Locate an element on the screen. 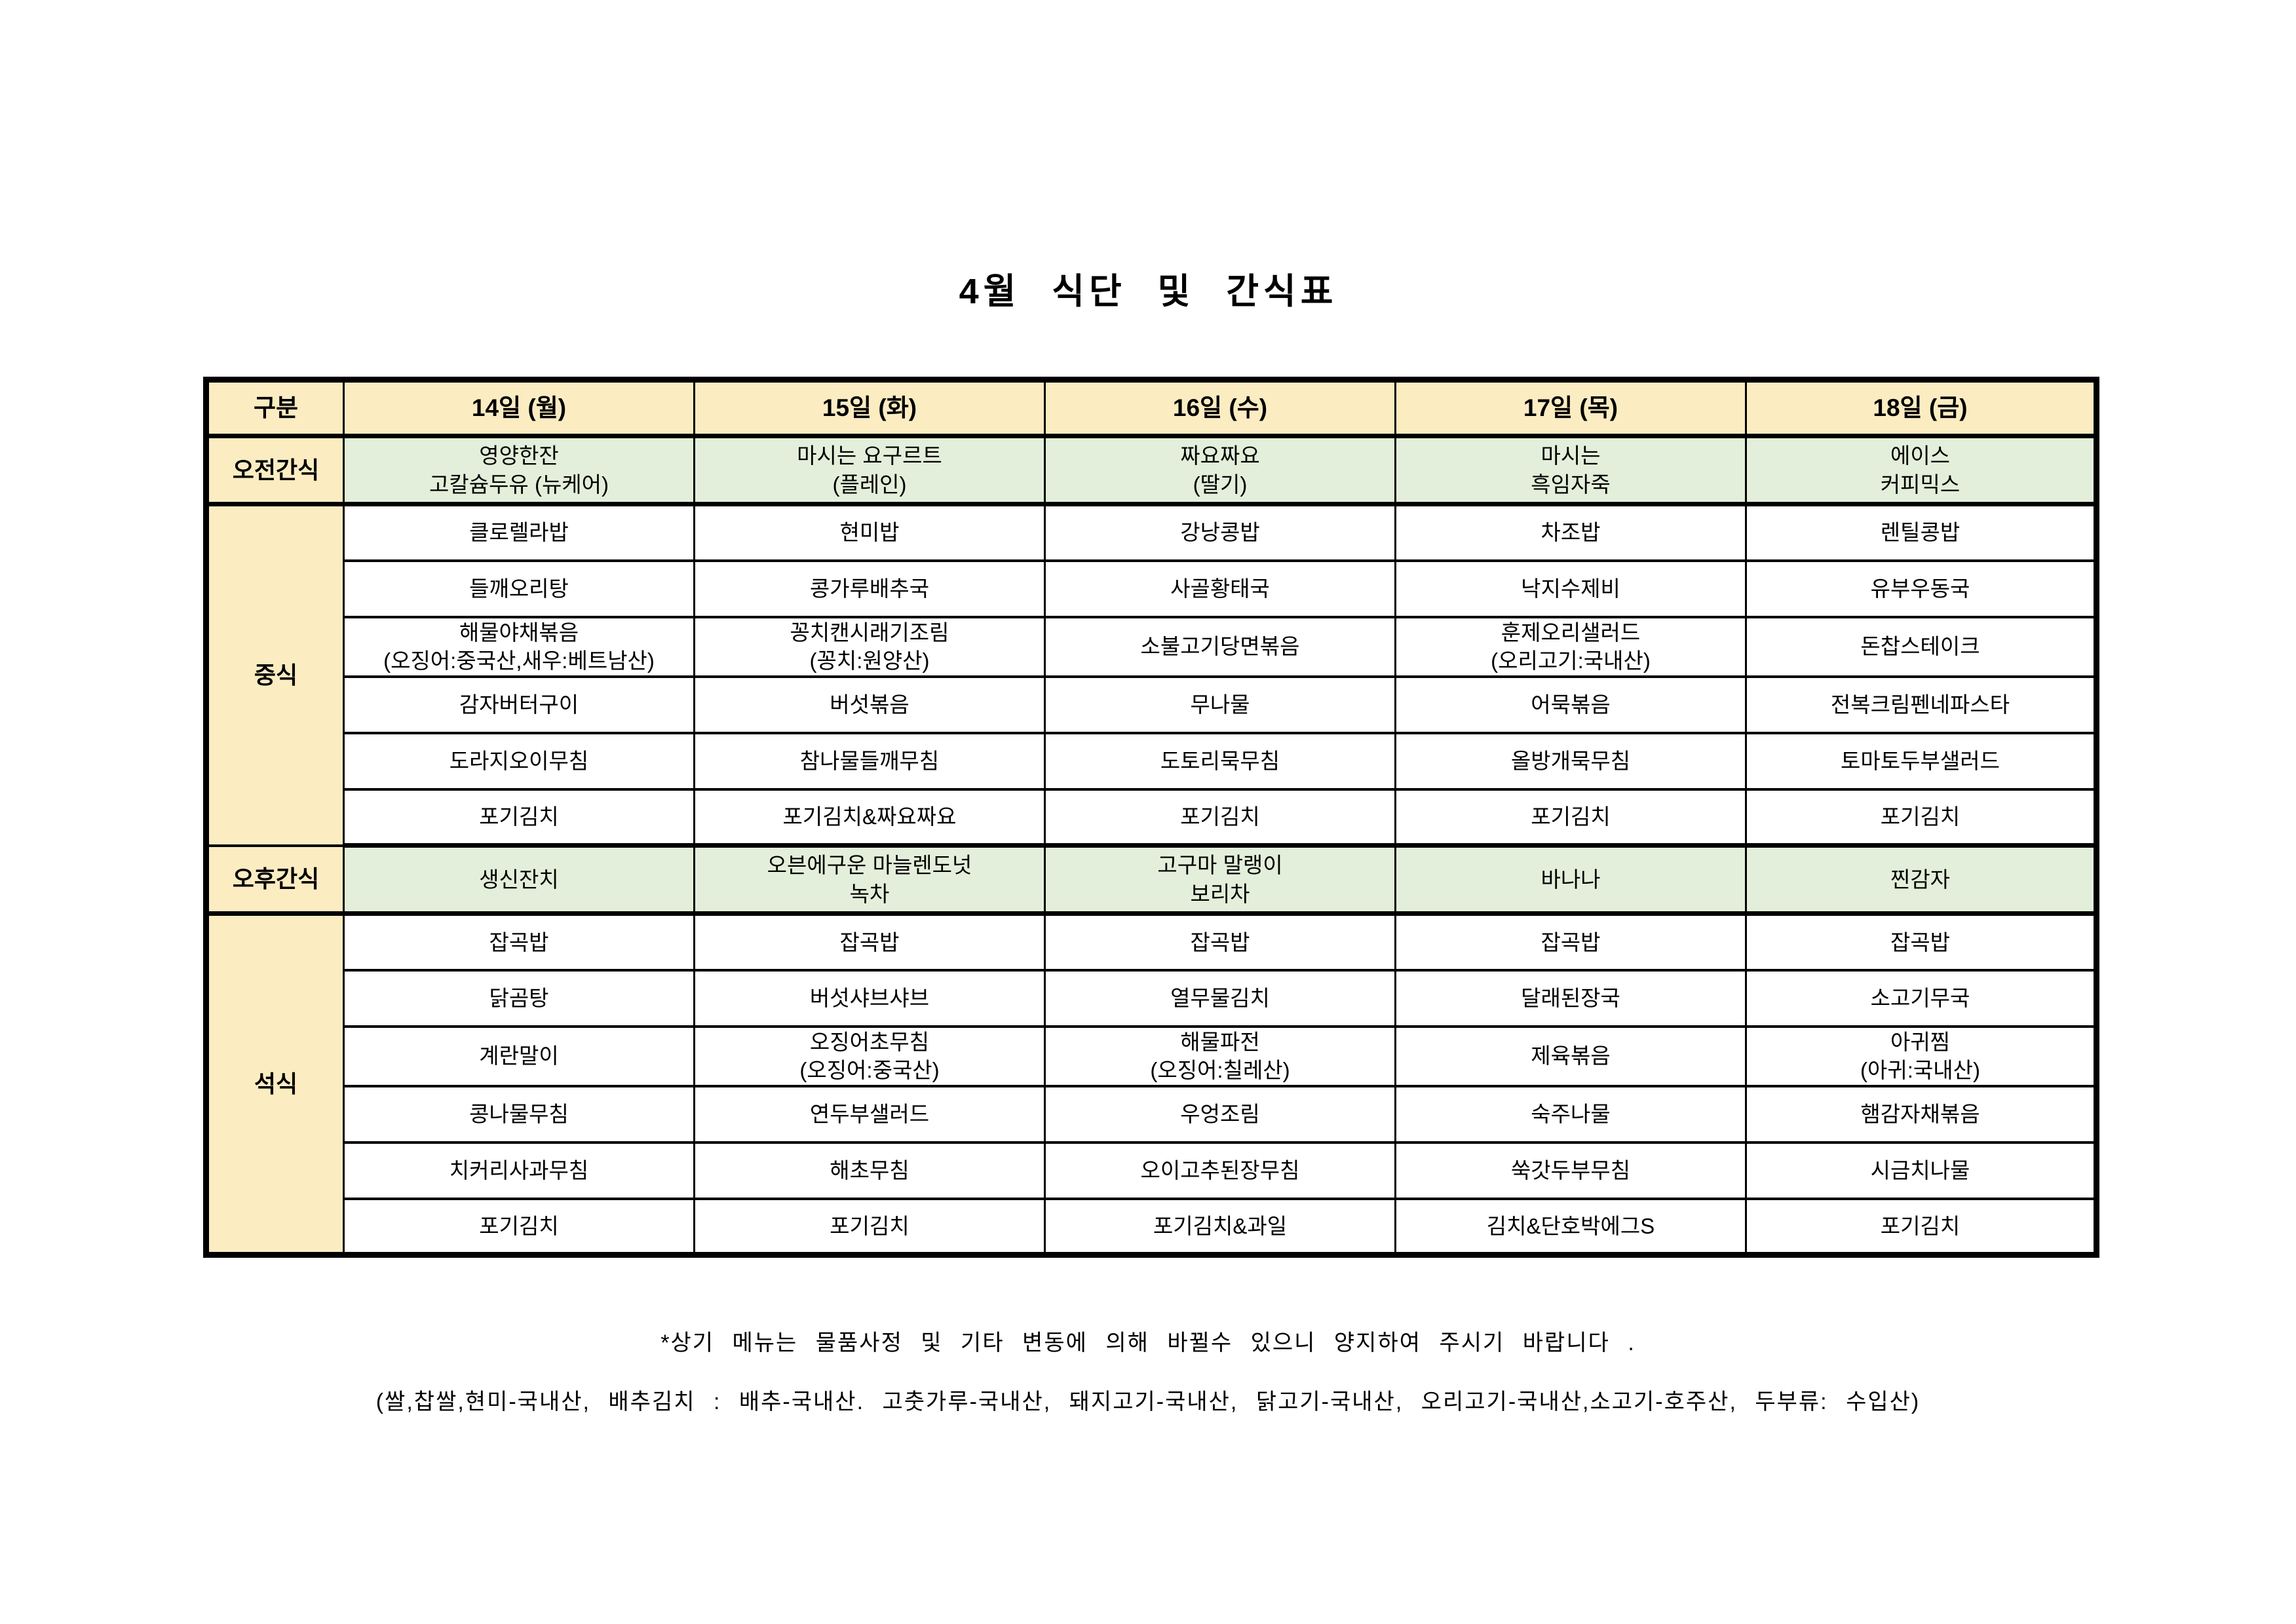 Image resolution: width=2296 pixels, height=1624 pixels. menu-cell: 닭곰탕 is located at coordinates (519, 998).